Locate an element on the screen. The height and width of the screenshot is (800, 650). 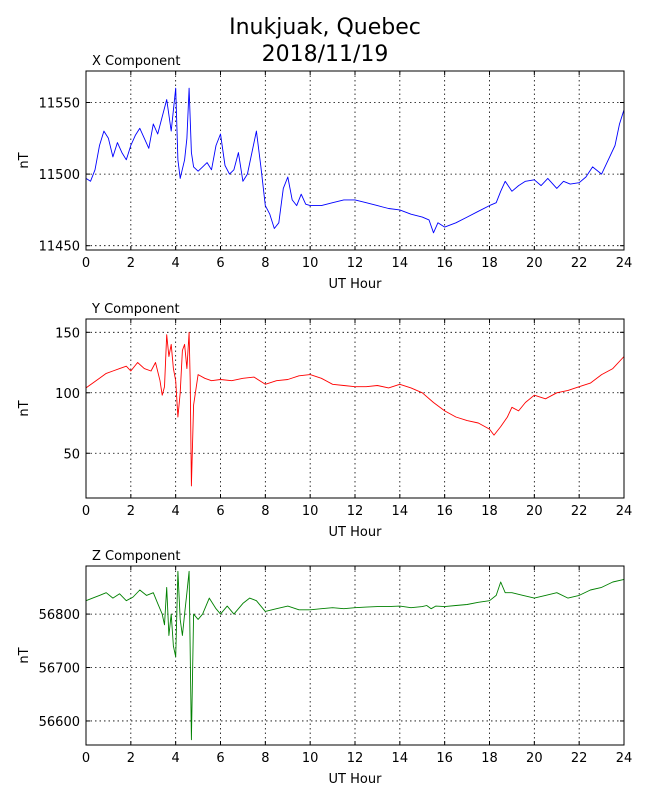
panel-y-xtick-label: 24 is located at coordinates (624, 511).